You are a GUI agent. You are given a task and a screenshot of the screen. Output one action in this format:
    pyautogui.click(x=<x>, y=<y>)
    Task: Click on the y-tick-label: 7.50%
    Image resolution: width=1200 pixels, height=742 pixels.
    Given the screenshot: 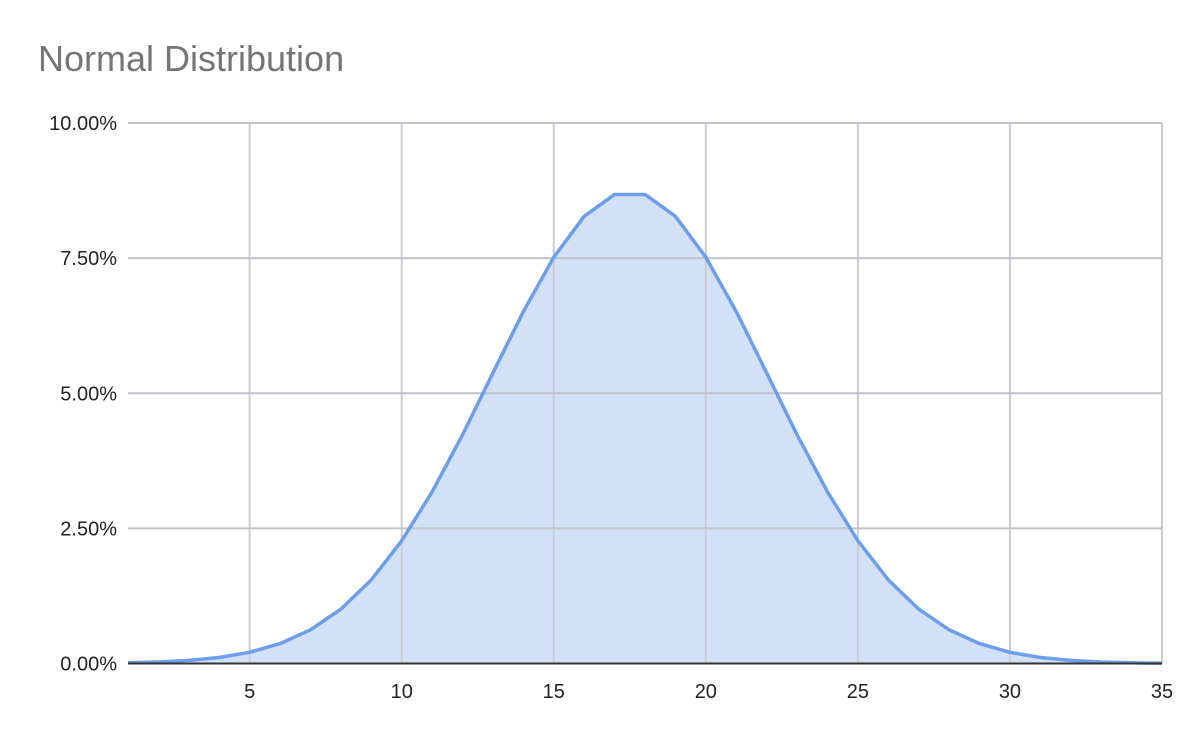 What is the action you would take?
    pyautogui.click(x=88, y=259)
    